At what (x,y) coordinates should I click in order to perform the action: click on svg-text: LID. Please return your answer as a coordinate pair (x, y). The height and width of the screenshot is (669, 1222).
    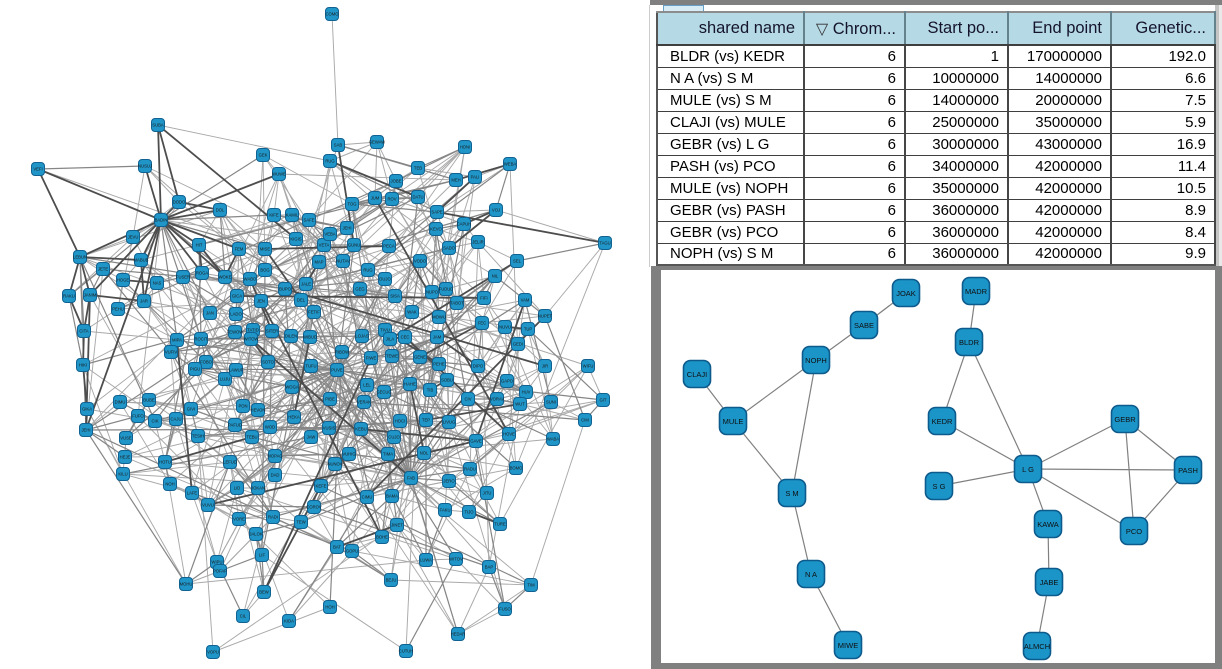
    Looking at the image, I should click on (237, 488).